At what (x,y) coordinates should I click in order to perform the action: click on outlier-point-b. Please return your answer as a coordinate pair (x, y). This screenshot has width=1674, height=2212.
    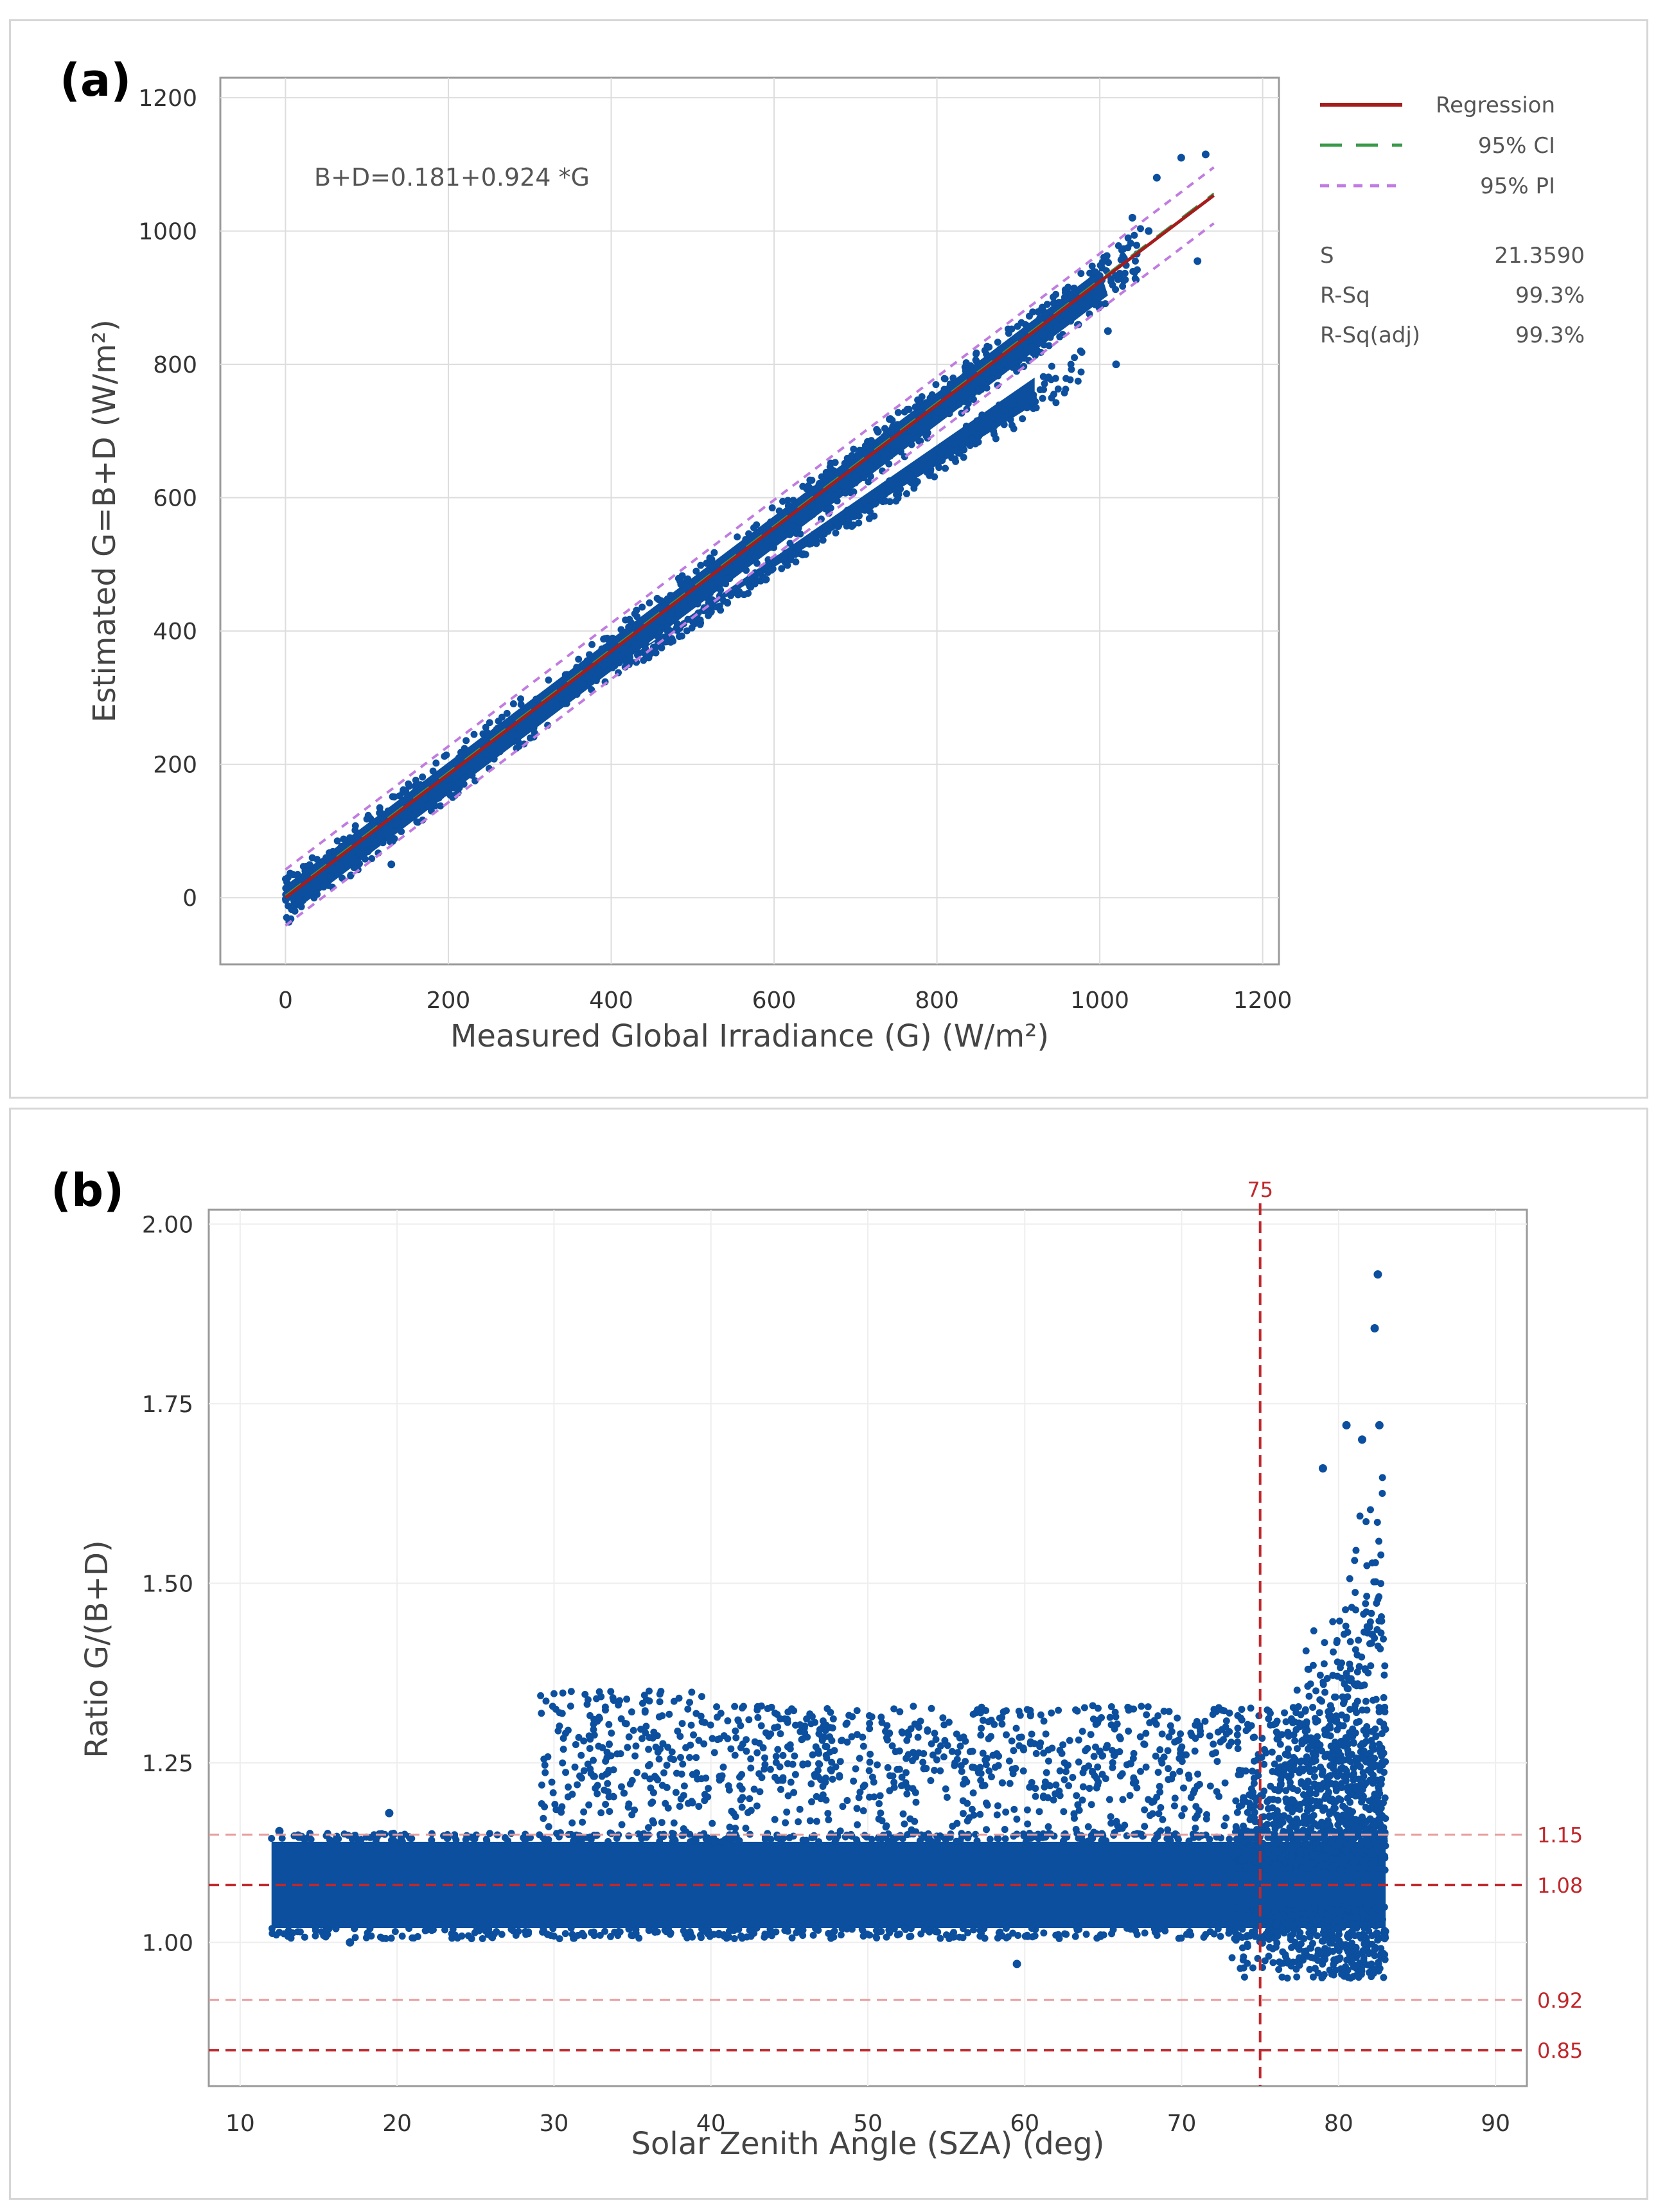
    Looking at the image, I should click on (1377, 1274).